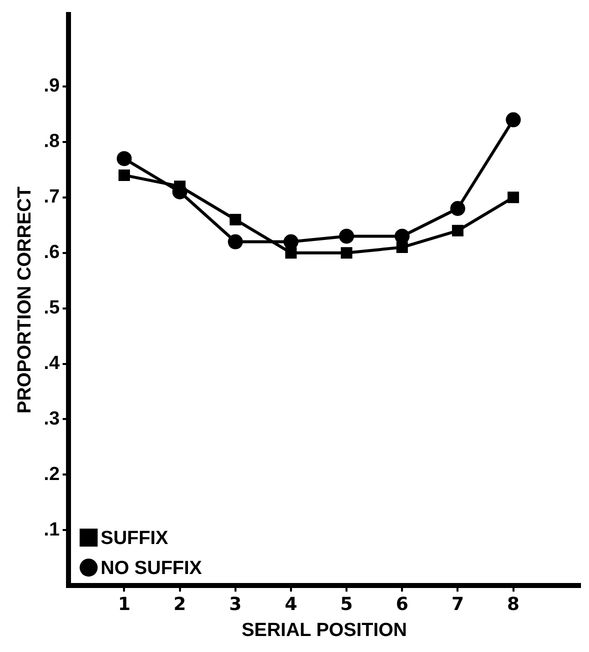  I want to click on y-axis-title: PROPORTION CORRECT, so click(25, 300).